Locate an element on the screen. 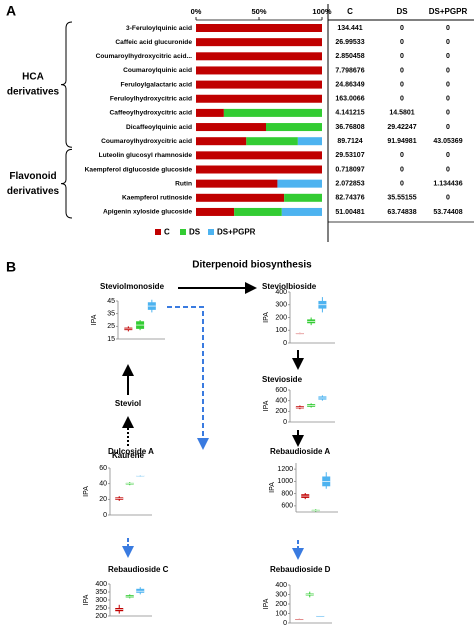 This screenshot has height=637, width=474. table-cell: 24.86349 is located at coordinates (349, 84).